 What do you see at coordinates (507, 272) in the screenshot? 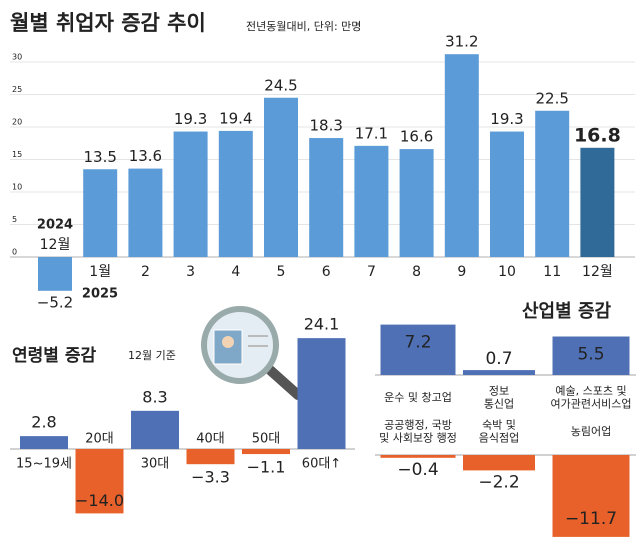
I see `x-tick-label: 10` at bounding box center [507, 272].